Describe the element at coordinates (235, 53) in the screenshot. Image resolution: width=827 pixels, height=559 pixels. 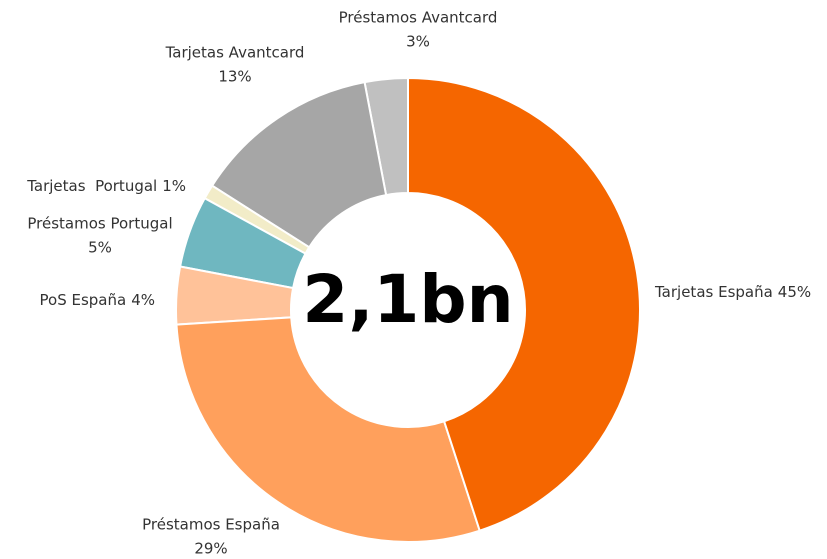
I see `segment-label: Tarjetas Avantcard` at that location.